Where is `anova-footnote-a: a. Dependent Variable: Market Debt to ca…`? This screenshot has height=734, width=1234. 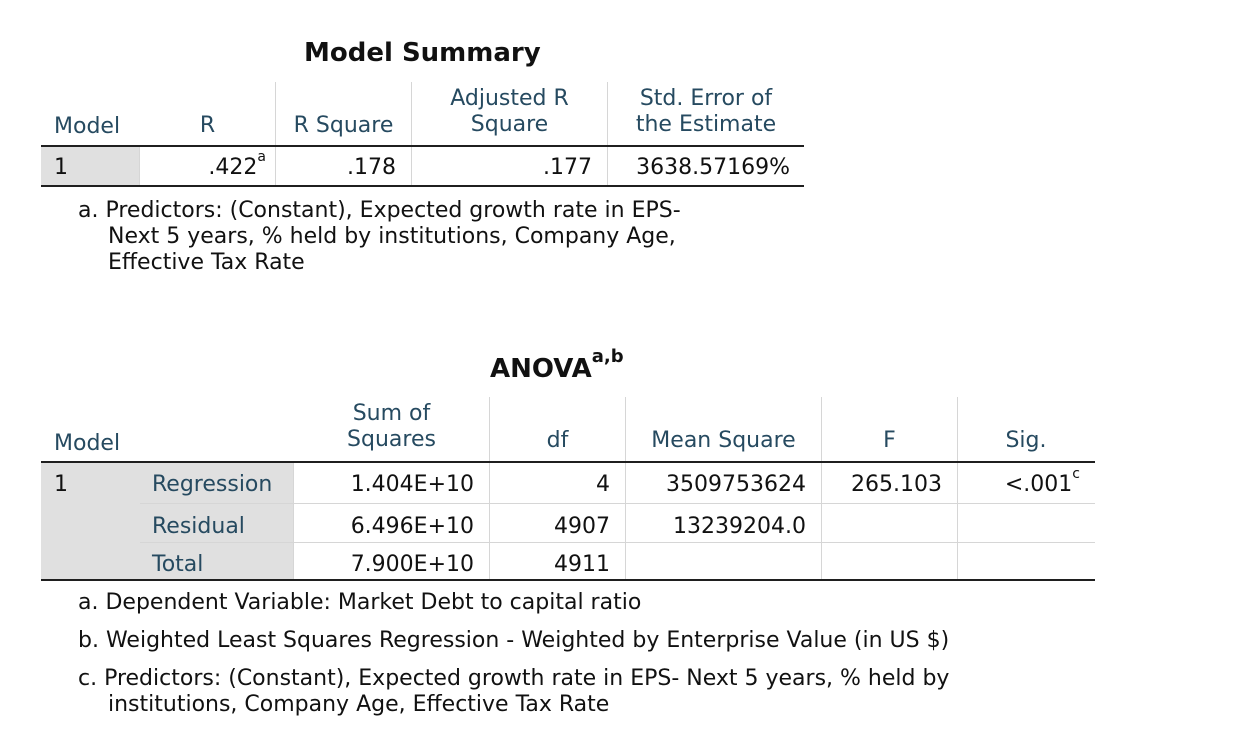
anova-footnote-a: a. Dependent Variable: Market Debt to ca… is located at coordinates (360, 602).